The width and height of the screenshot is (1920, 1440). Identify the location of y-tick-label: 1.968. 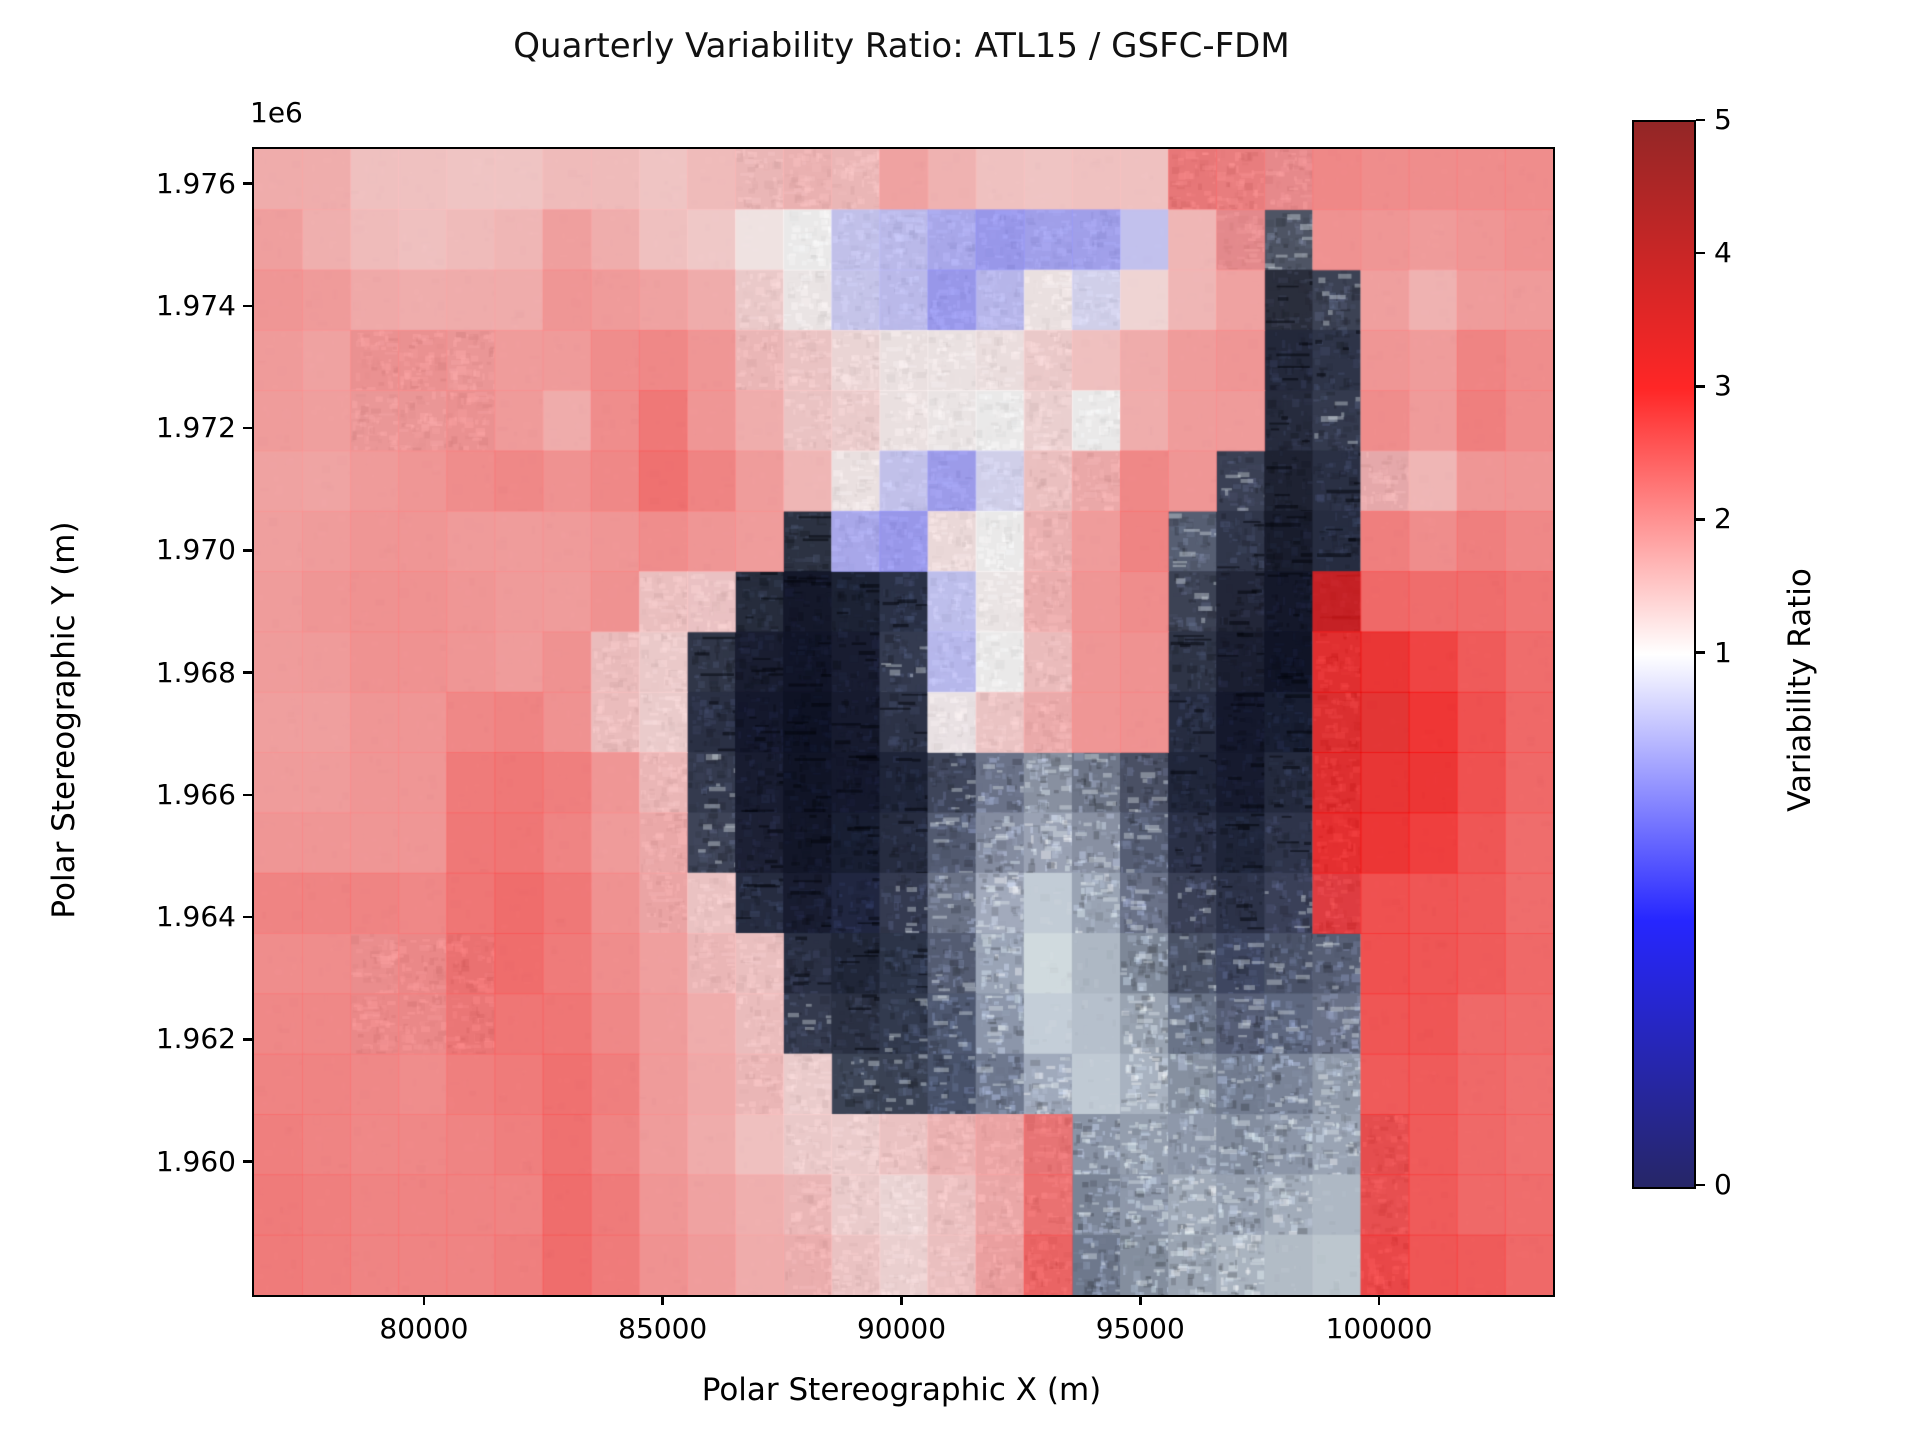
(195, 672).